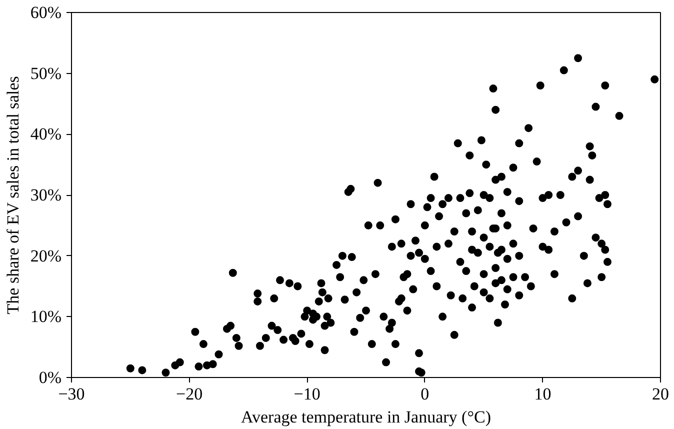 The height and width of the screenshot is (429, 674). Describe the element at coordinates (189, 394) in the screenshot. I see `x-tick-label: −20` at that location.